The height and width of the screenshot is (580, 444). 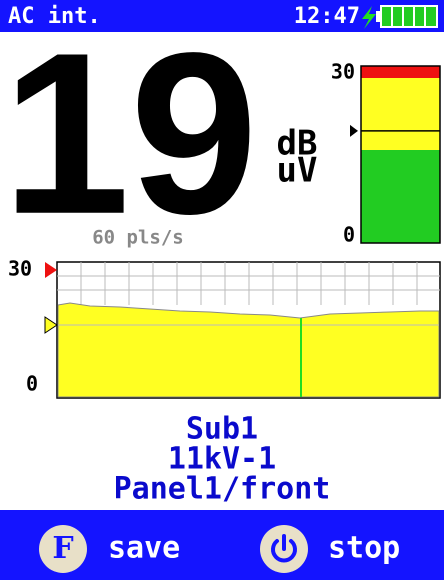 I want to click on location-line: 11kV-1, so click(x=222, y=459).